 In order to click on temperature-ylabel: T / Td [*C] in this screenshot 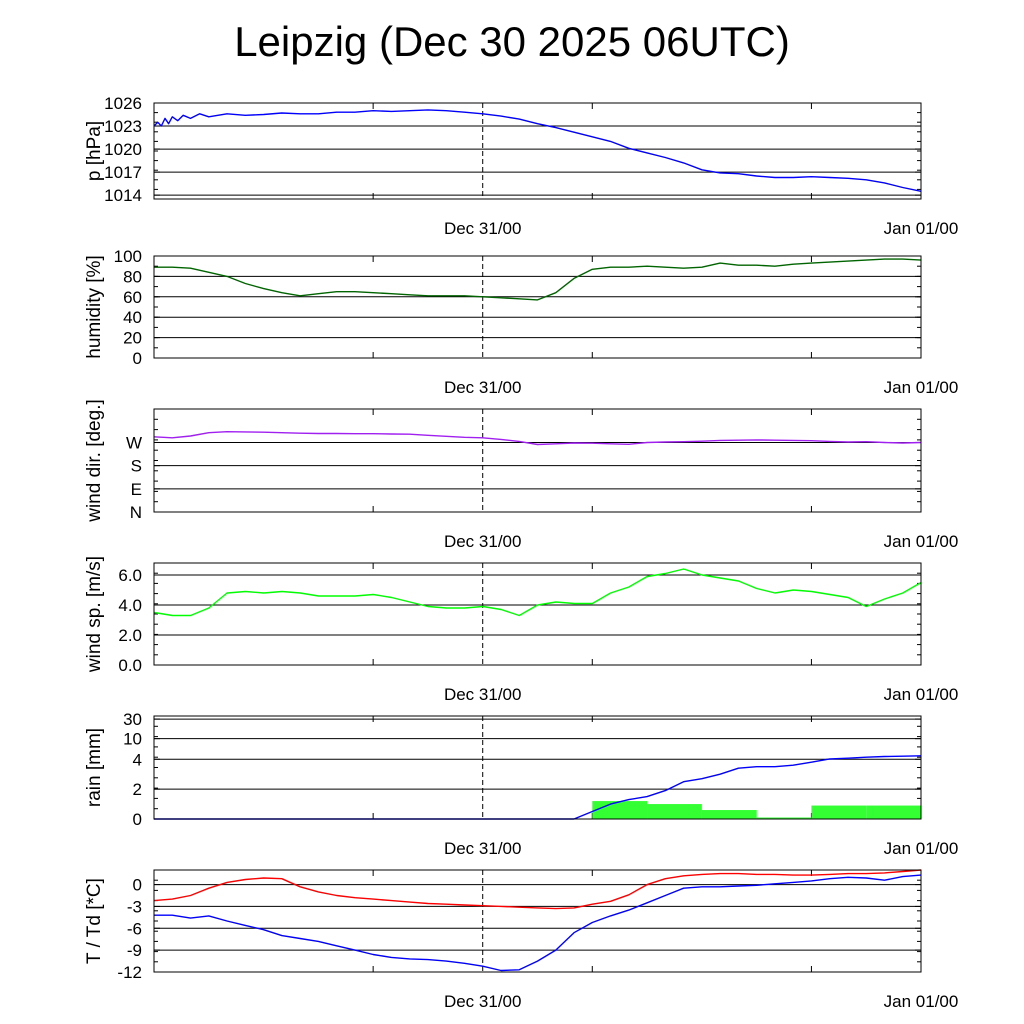, I will do `click(94, 921)`.